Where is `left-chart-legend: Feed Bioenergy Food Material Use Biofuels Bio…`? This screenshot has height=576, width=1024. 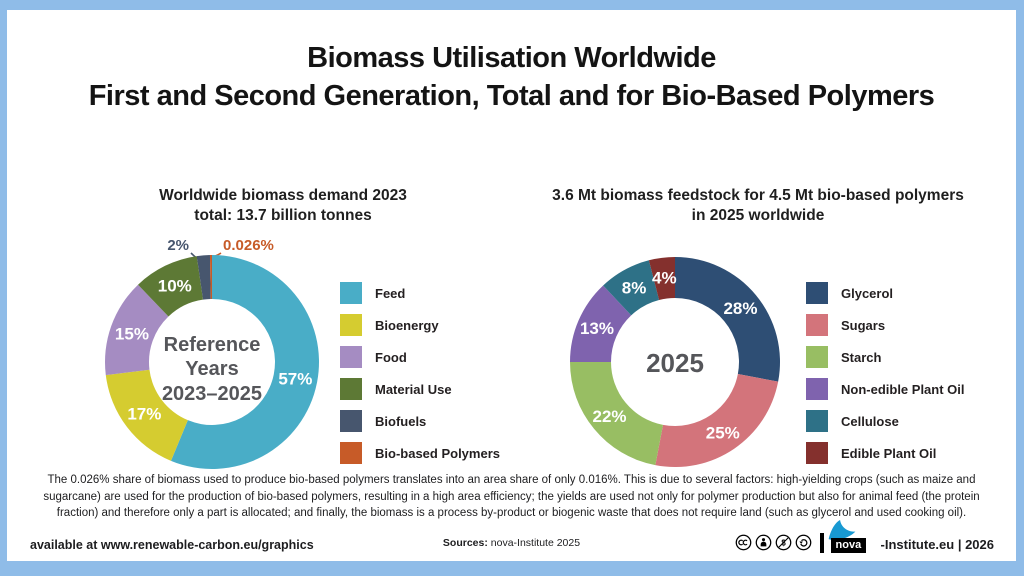 left-chart-legend: Feed Bioenergy Food Material Use Biofuels Bio… is located at coordinates (420, 373).